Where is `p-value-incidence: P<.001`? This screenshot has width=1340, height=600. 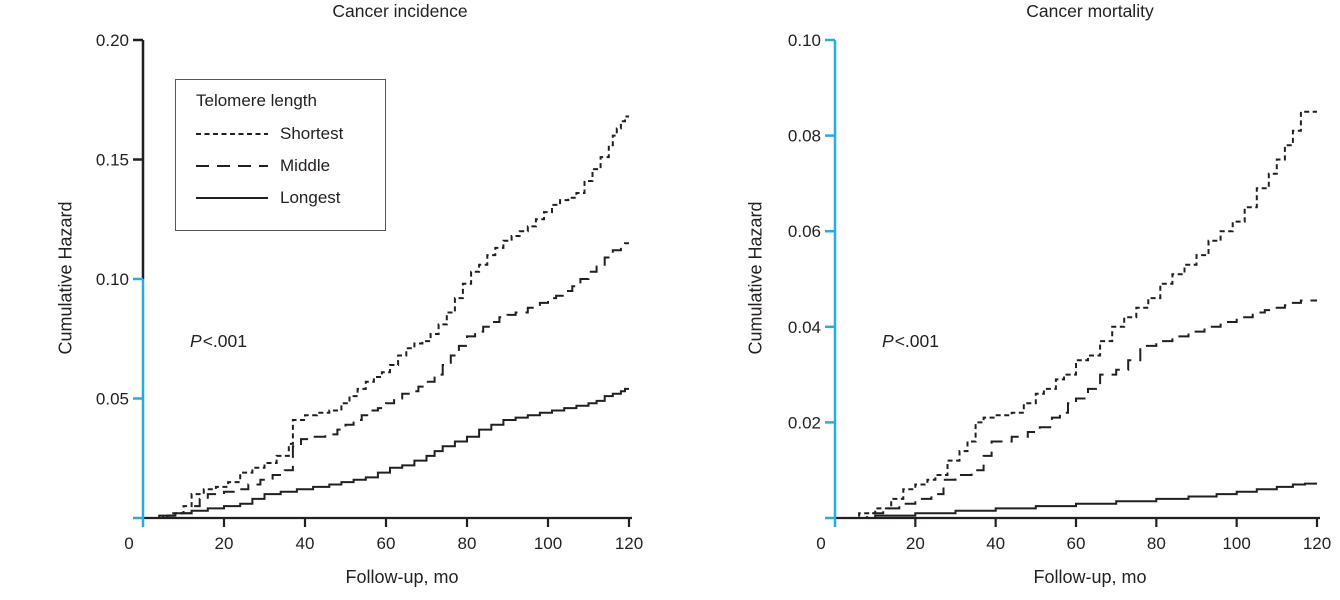 p-value-incidence: P<.001 is located at coordinates (218, 341).